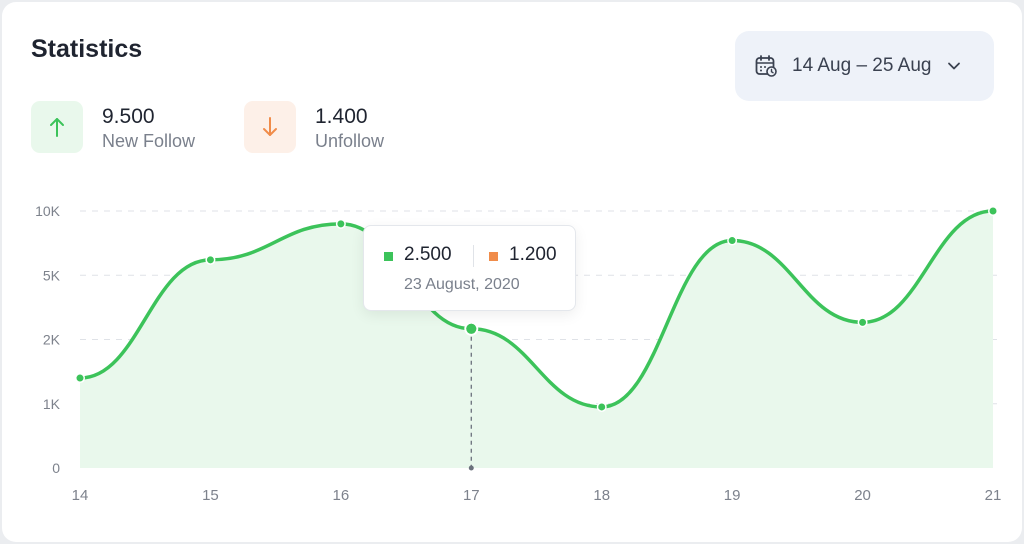  I want to click on tooltip-new-follow-value: 2.500, so click(428, 254).